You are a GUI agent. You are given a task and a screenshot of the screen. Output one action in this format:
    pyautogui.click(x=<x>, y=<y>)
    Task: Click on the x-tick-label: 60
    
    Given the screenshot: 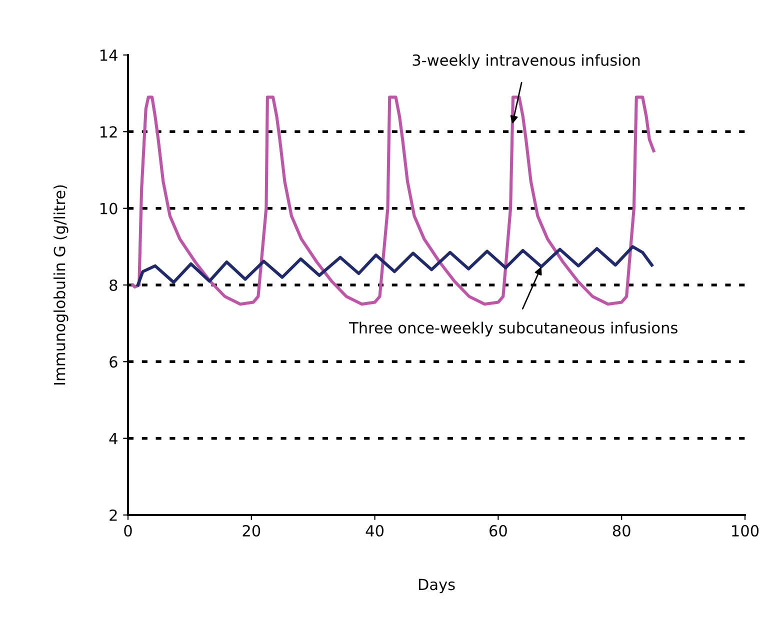 What is the action you would take?
    pyautogui.click(x=498, y=530)
    